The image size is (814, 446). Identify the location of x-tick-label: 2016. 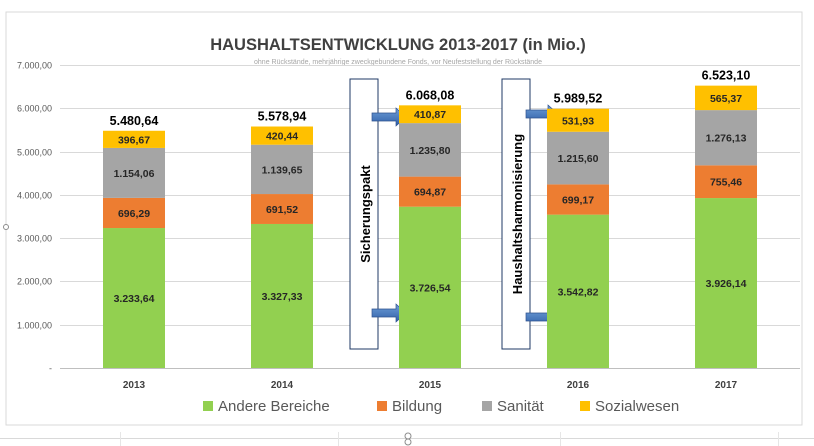
(578, 385).